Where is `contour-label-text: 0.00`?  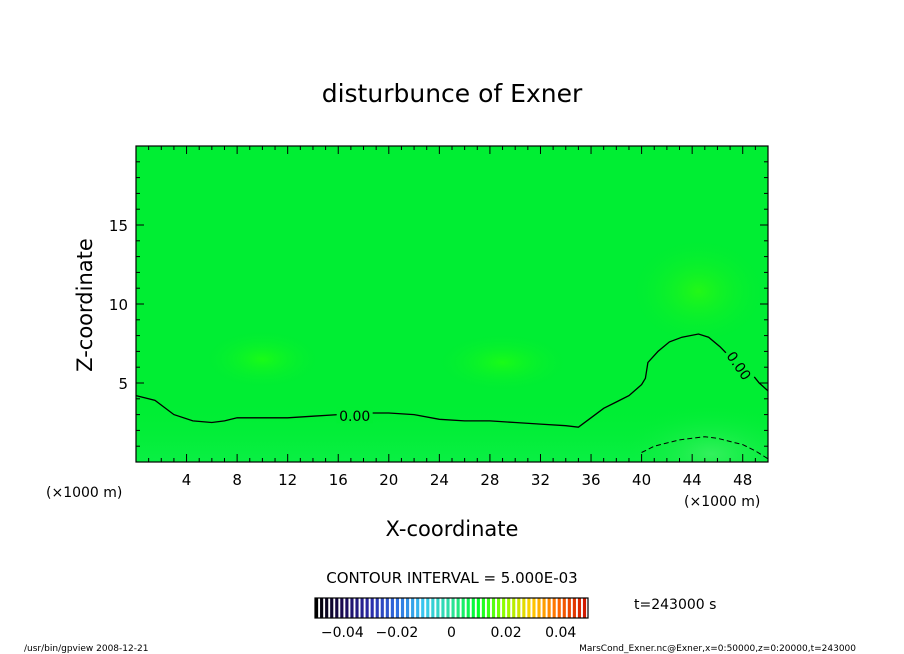
contour-label-text: 0.00 is located at coordinates (354, 417).